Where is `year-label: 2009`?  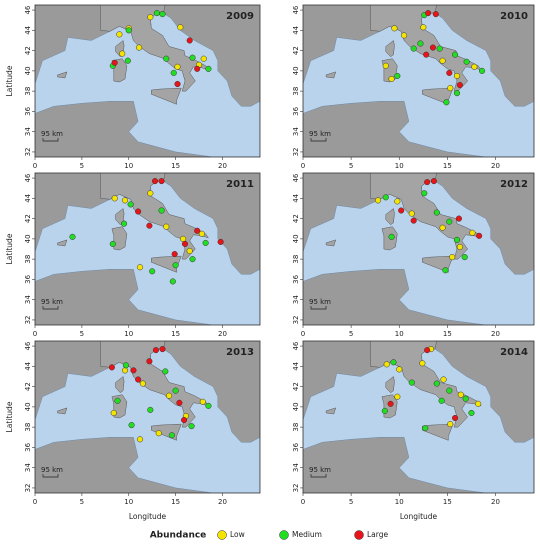
year-label: 2009 is located at coordinates (240, 16).